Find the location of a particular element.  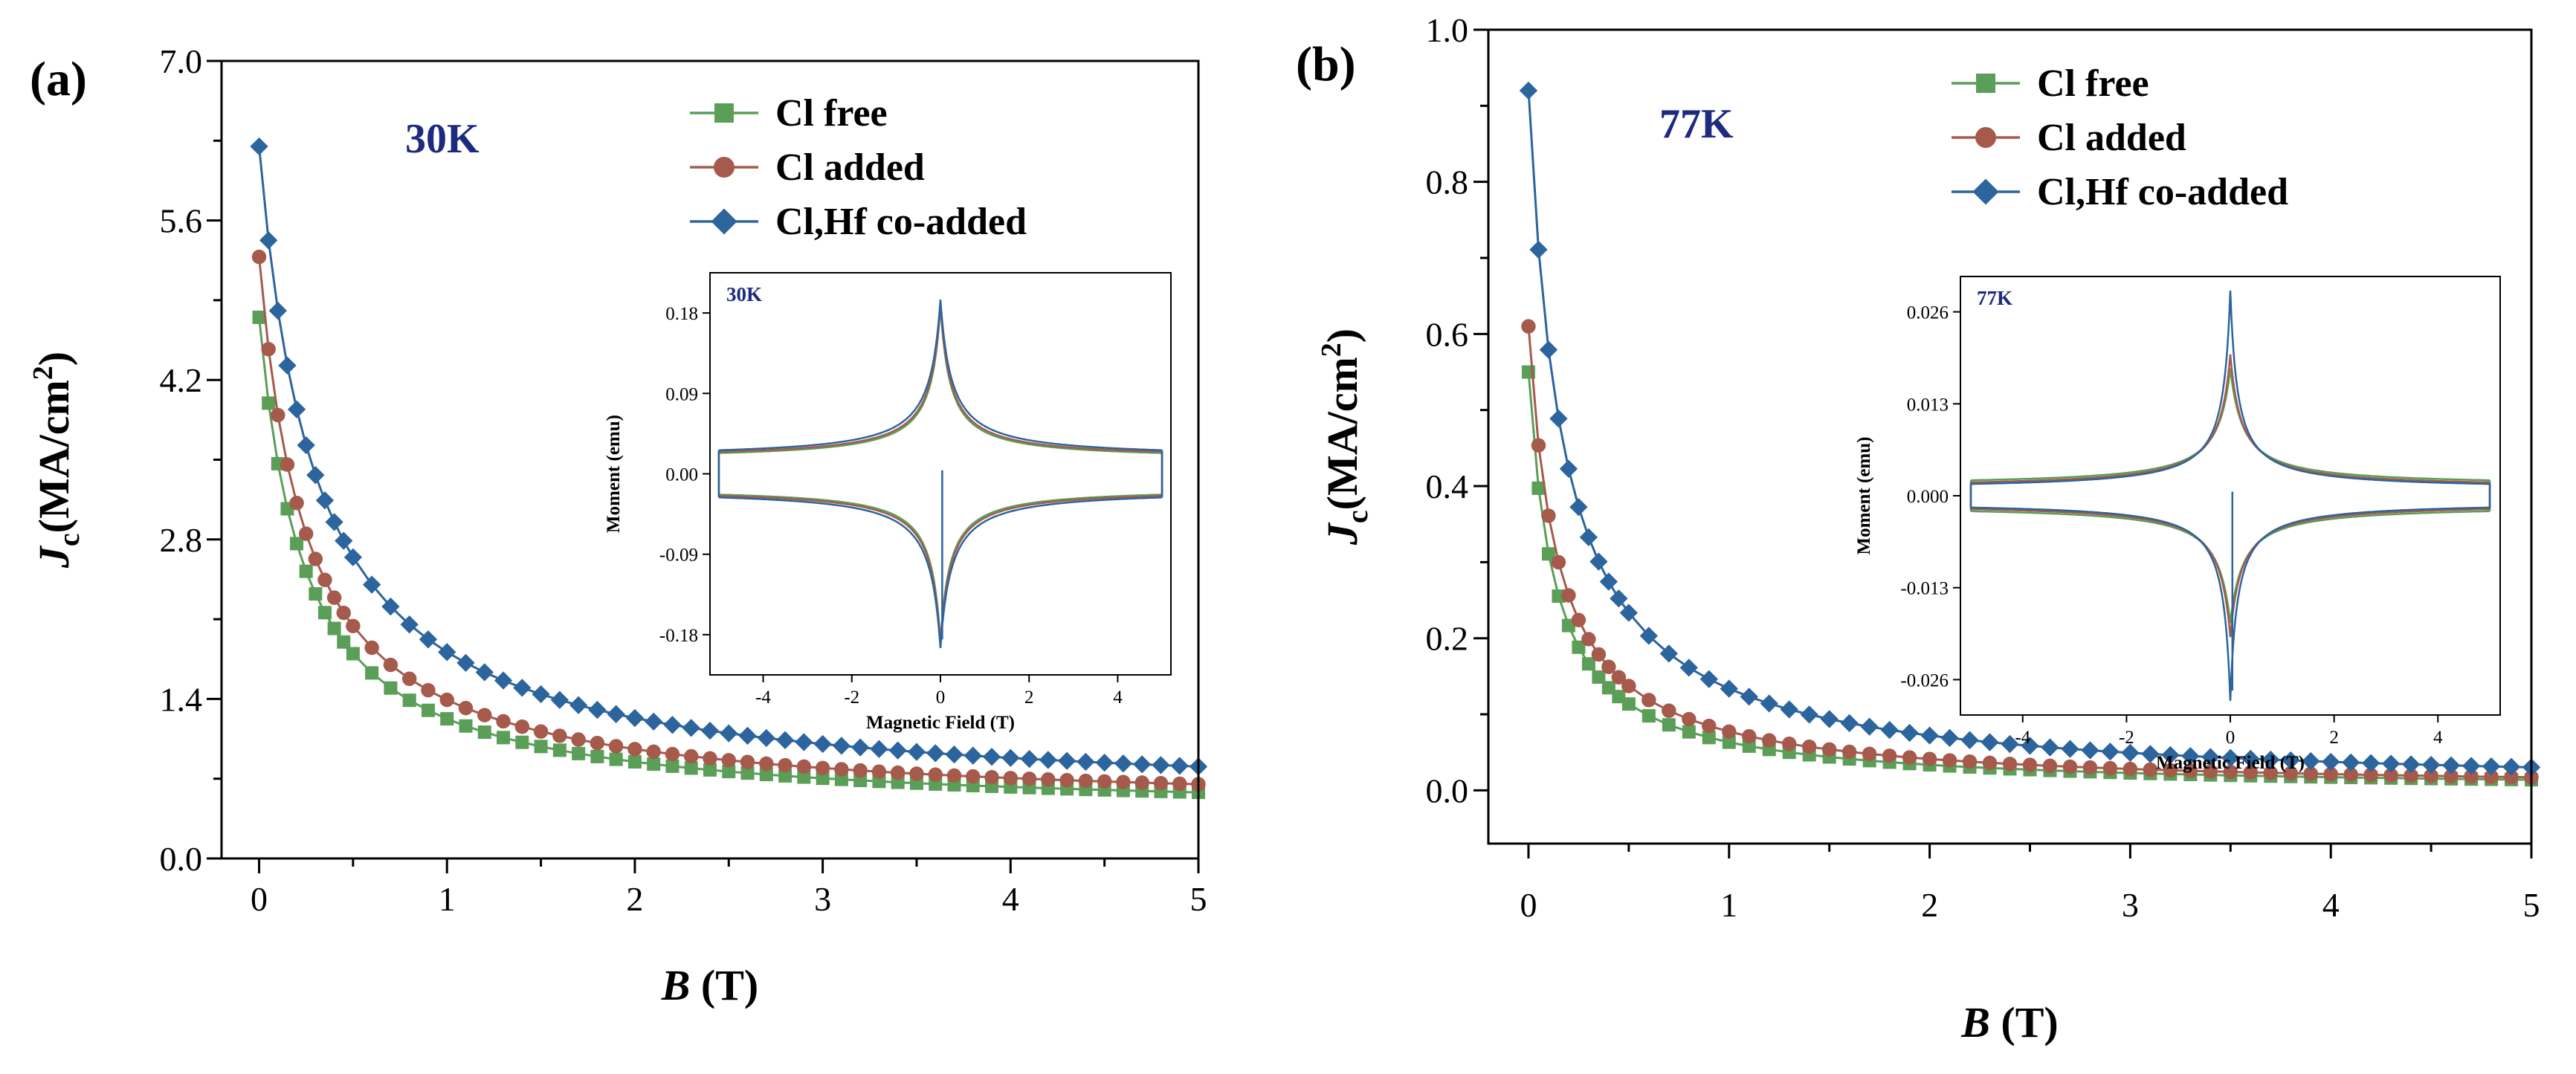

y-axis-label: Jc(MA/cm2) is located at coordinates (56, 460).